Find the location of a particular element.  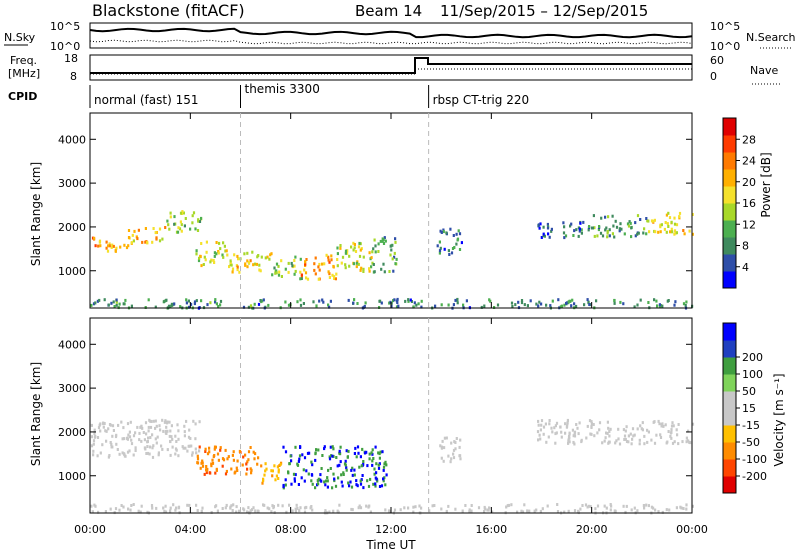

cpid-segment-0: normal (fast) 151 is located at coordinates (146, 100).